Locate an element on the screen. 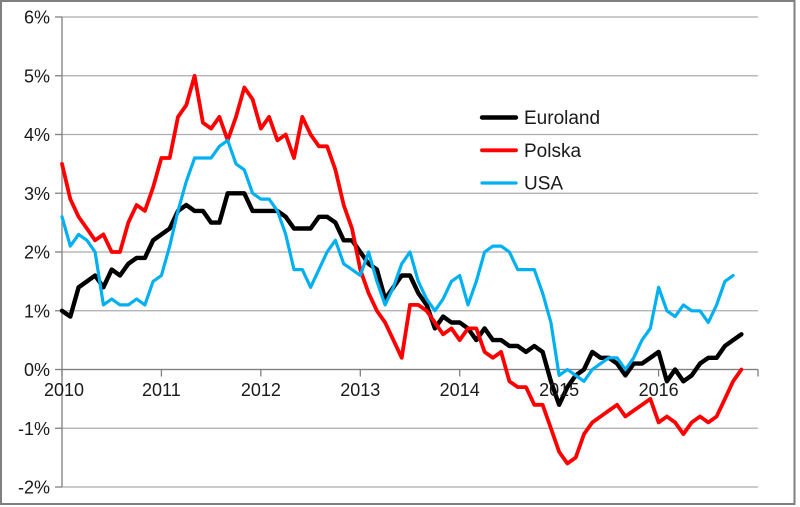  x-axis-label: 2014 is located at coordinates (460, 390).